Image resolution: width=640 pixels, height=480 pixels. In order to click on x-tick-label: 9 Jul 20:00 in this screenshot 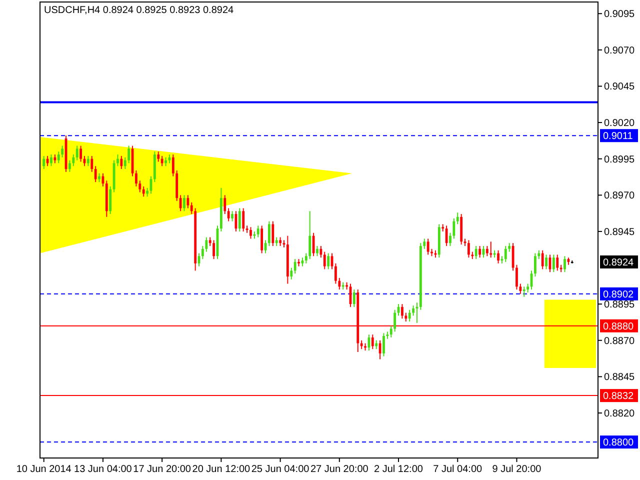, I will do `click(517, 469)`.